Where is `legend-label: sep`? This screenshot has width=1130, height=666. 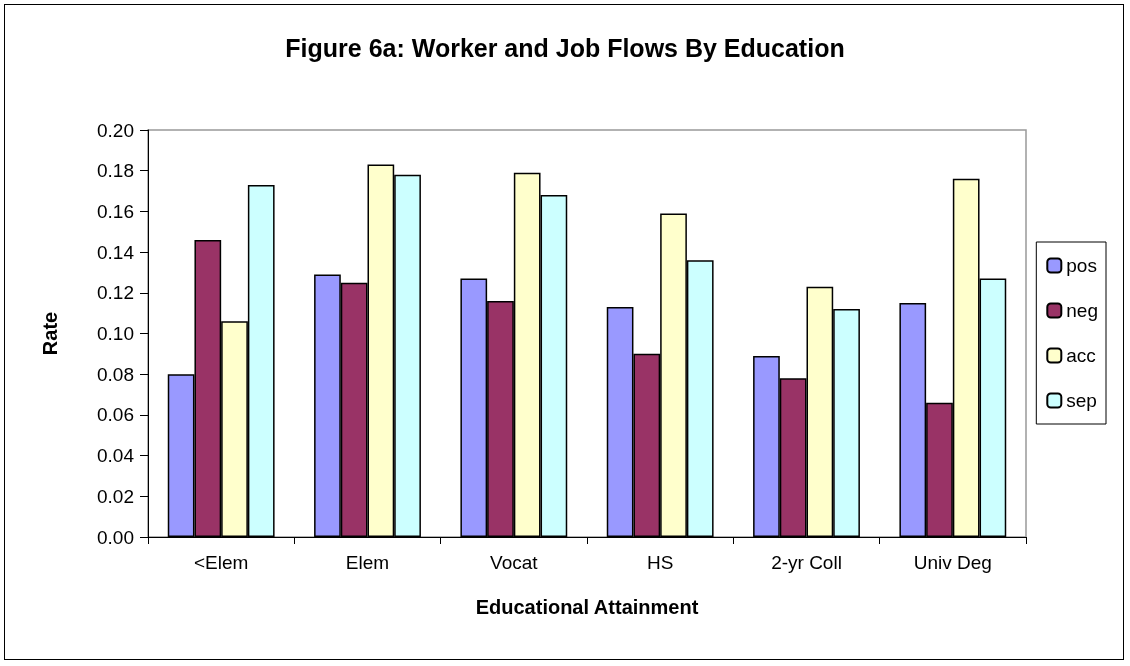 legend-label: sep is located at coordinates (1081, 400).